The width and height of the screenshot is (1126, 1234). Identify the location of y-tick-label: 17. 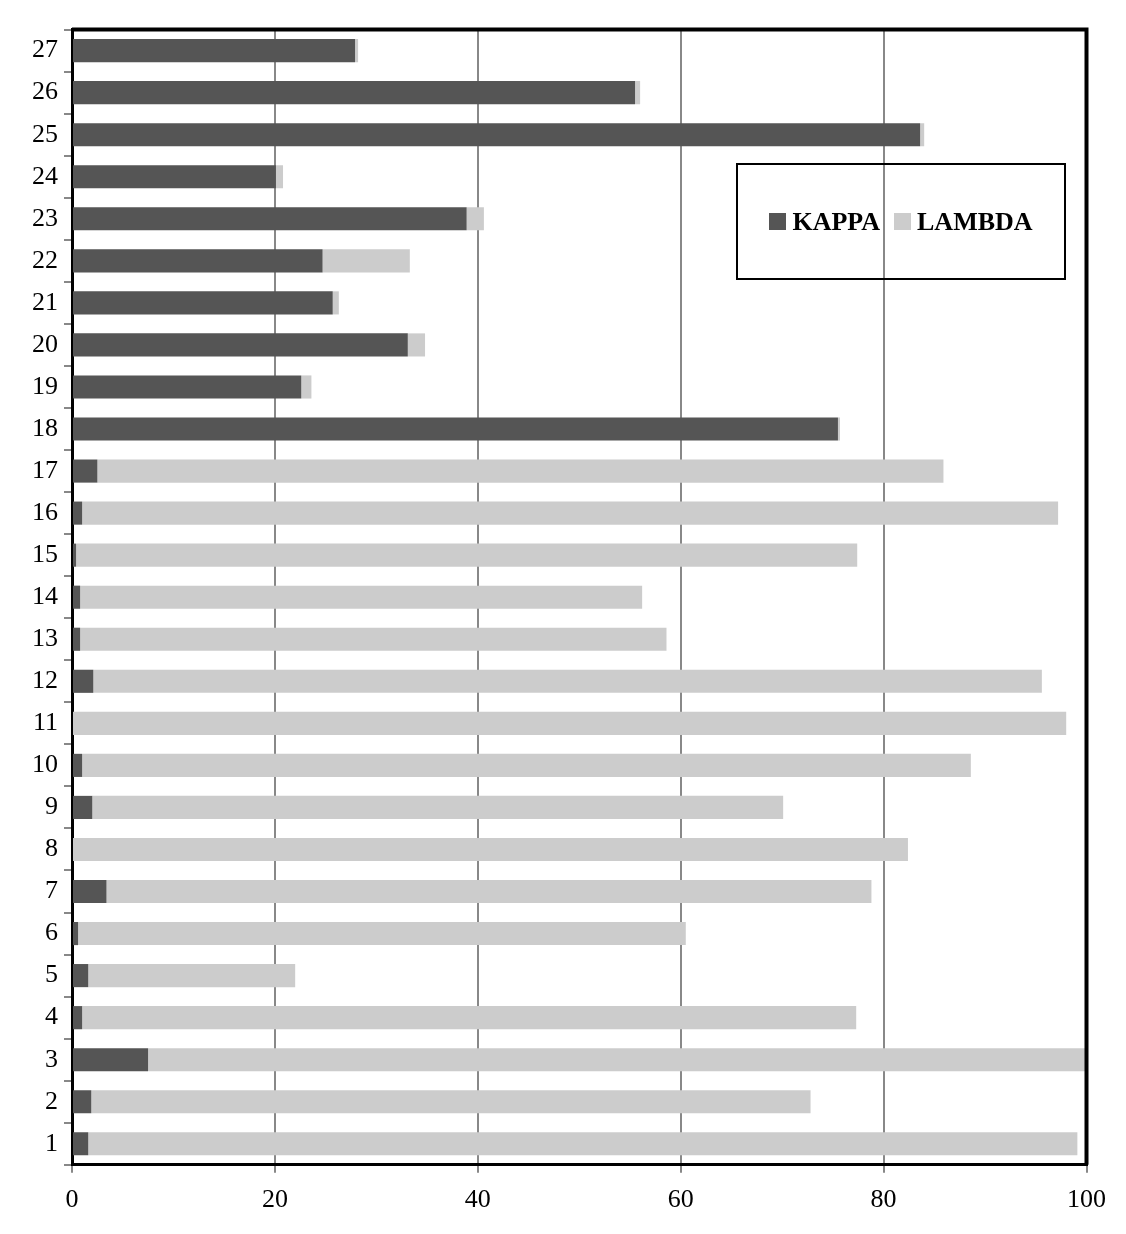
(45, 469).